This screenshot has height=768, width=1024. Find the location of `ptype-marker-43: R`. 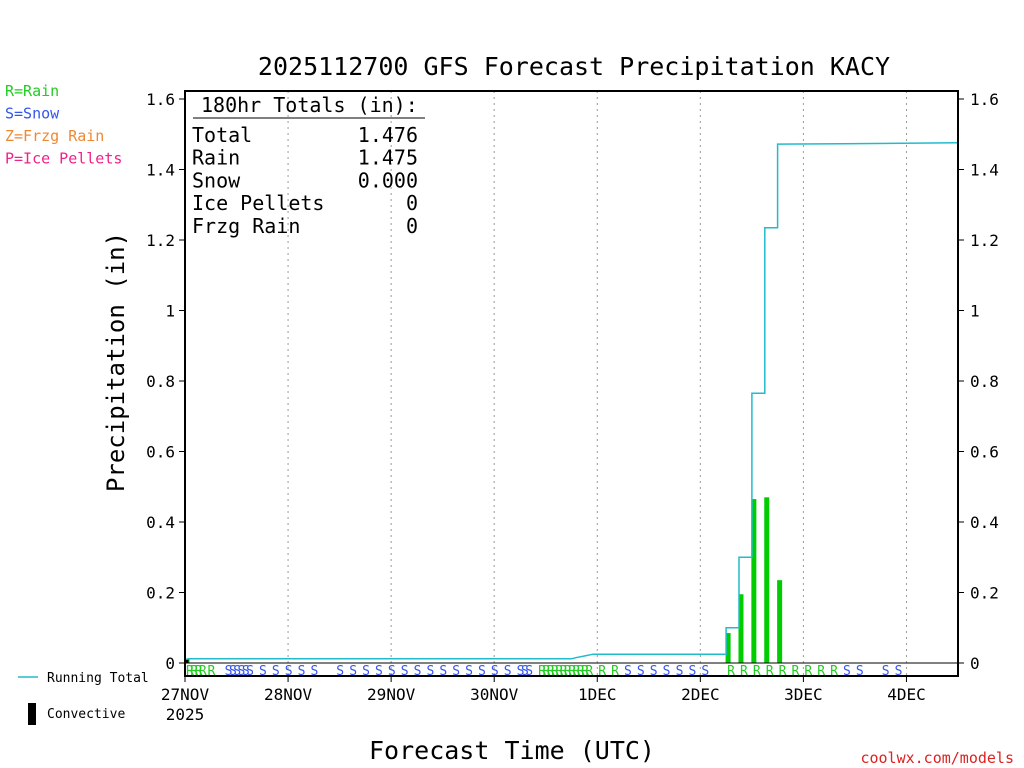

ptype-marker-43: R is located at coordinates (585, 671).